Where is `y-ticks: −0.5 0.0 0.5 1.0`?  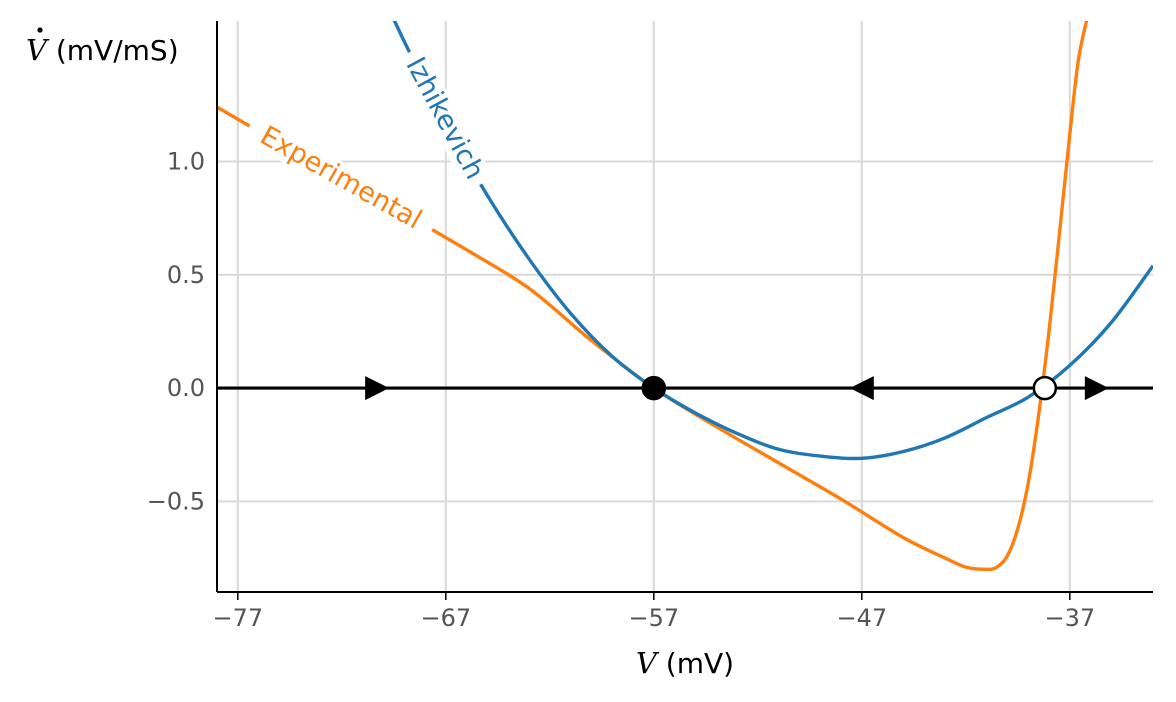
y-ticks: −0.5 0.0 0.5 1.0 is located at coordinates (176, 331).